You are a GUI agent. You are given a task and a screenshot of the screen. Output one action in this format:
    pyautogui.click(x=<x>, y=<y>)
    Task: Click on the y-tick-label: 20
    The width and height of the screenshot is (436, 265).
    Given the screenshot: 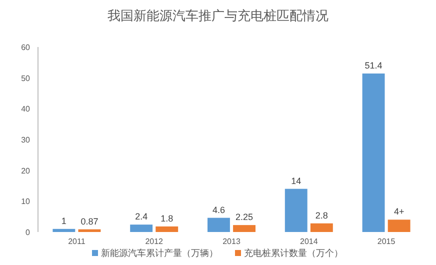 What is the action you would take?
    pyautogui.click(x=26, y=171)
    